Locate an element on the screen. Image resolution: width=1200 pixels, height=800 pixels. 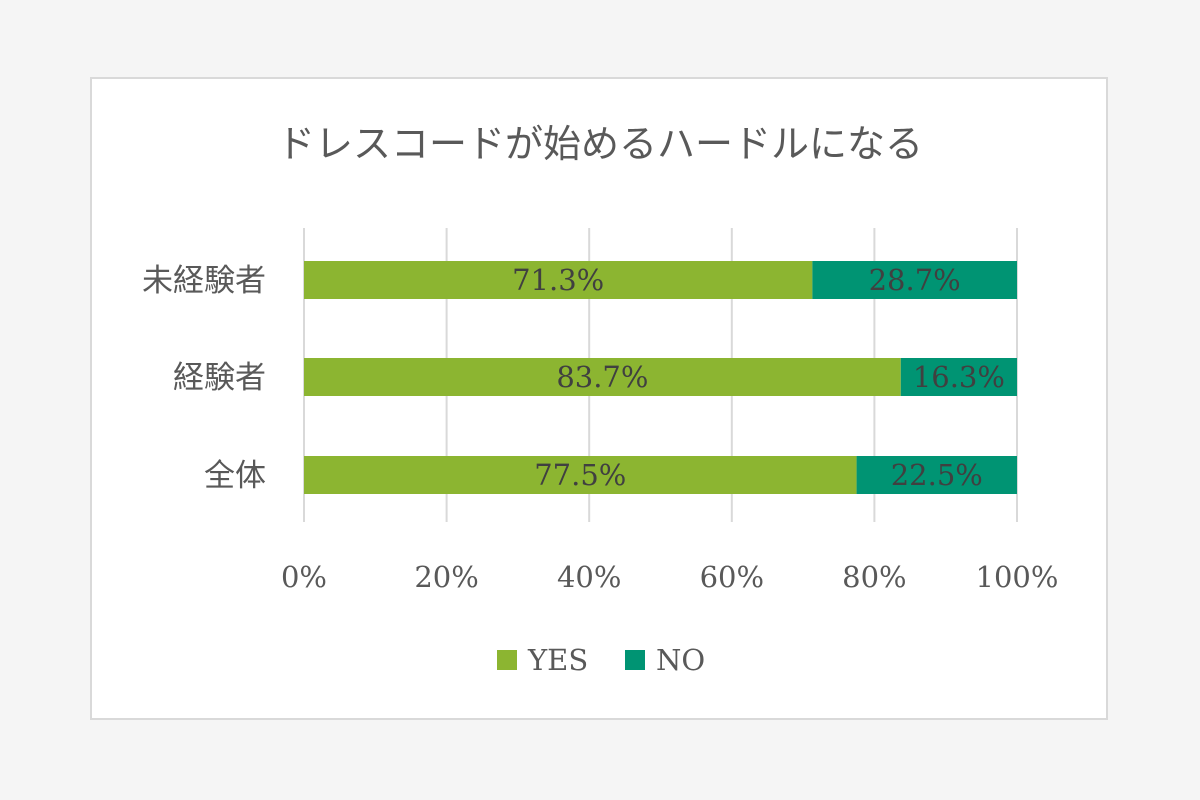
category-label: 経験者 is located at coordinates (219, 378).